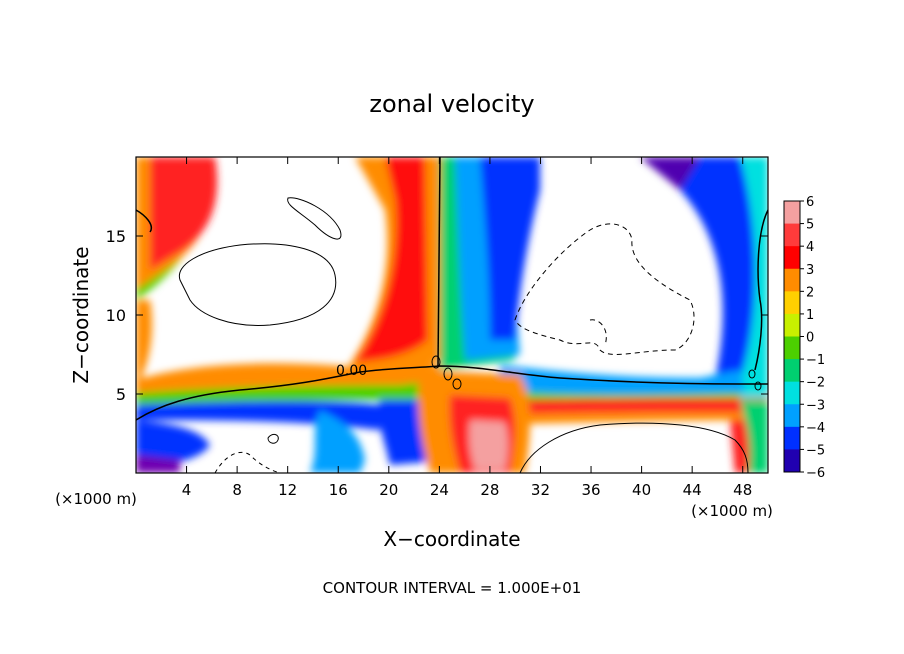 The width and height of the screenshot is (904, 654). What do you see at coordinates (732, 511) in the screenshot?
I see `x-unit-right: (×1000 m)` at bounding box center [732, 511].